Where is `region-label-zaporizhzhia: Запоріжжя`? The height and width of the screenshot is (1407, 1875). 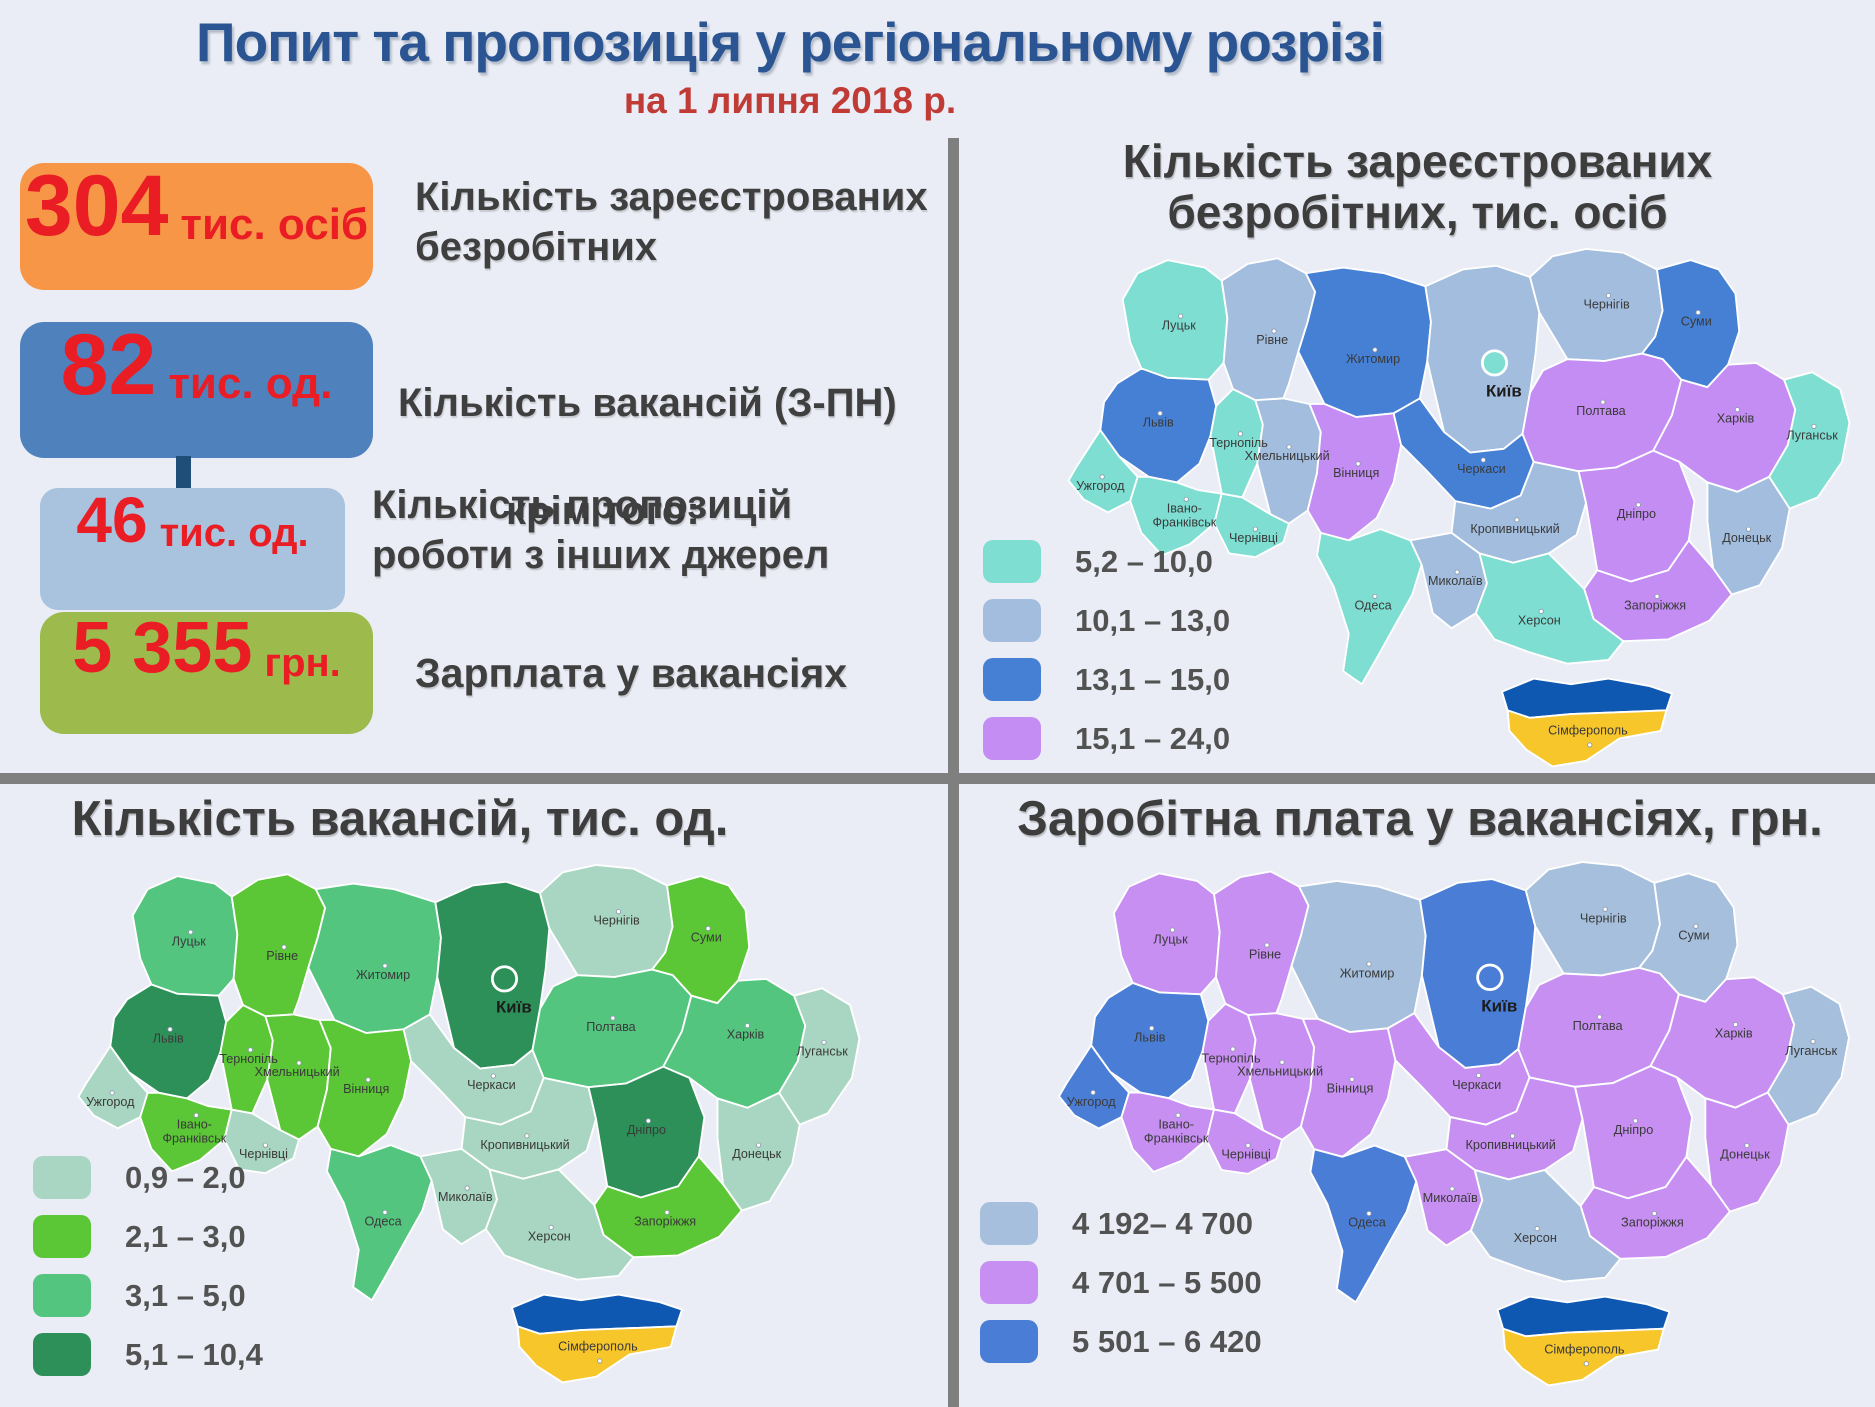 region-label-zaporizhzhia: Запоріжжя is located at coordinates (1655, 605).